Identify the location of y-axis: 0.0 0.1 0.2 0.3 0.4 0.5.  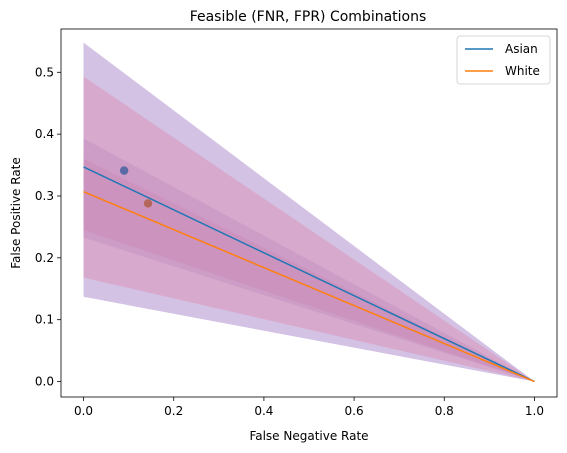
(48, 227).